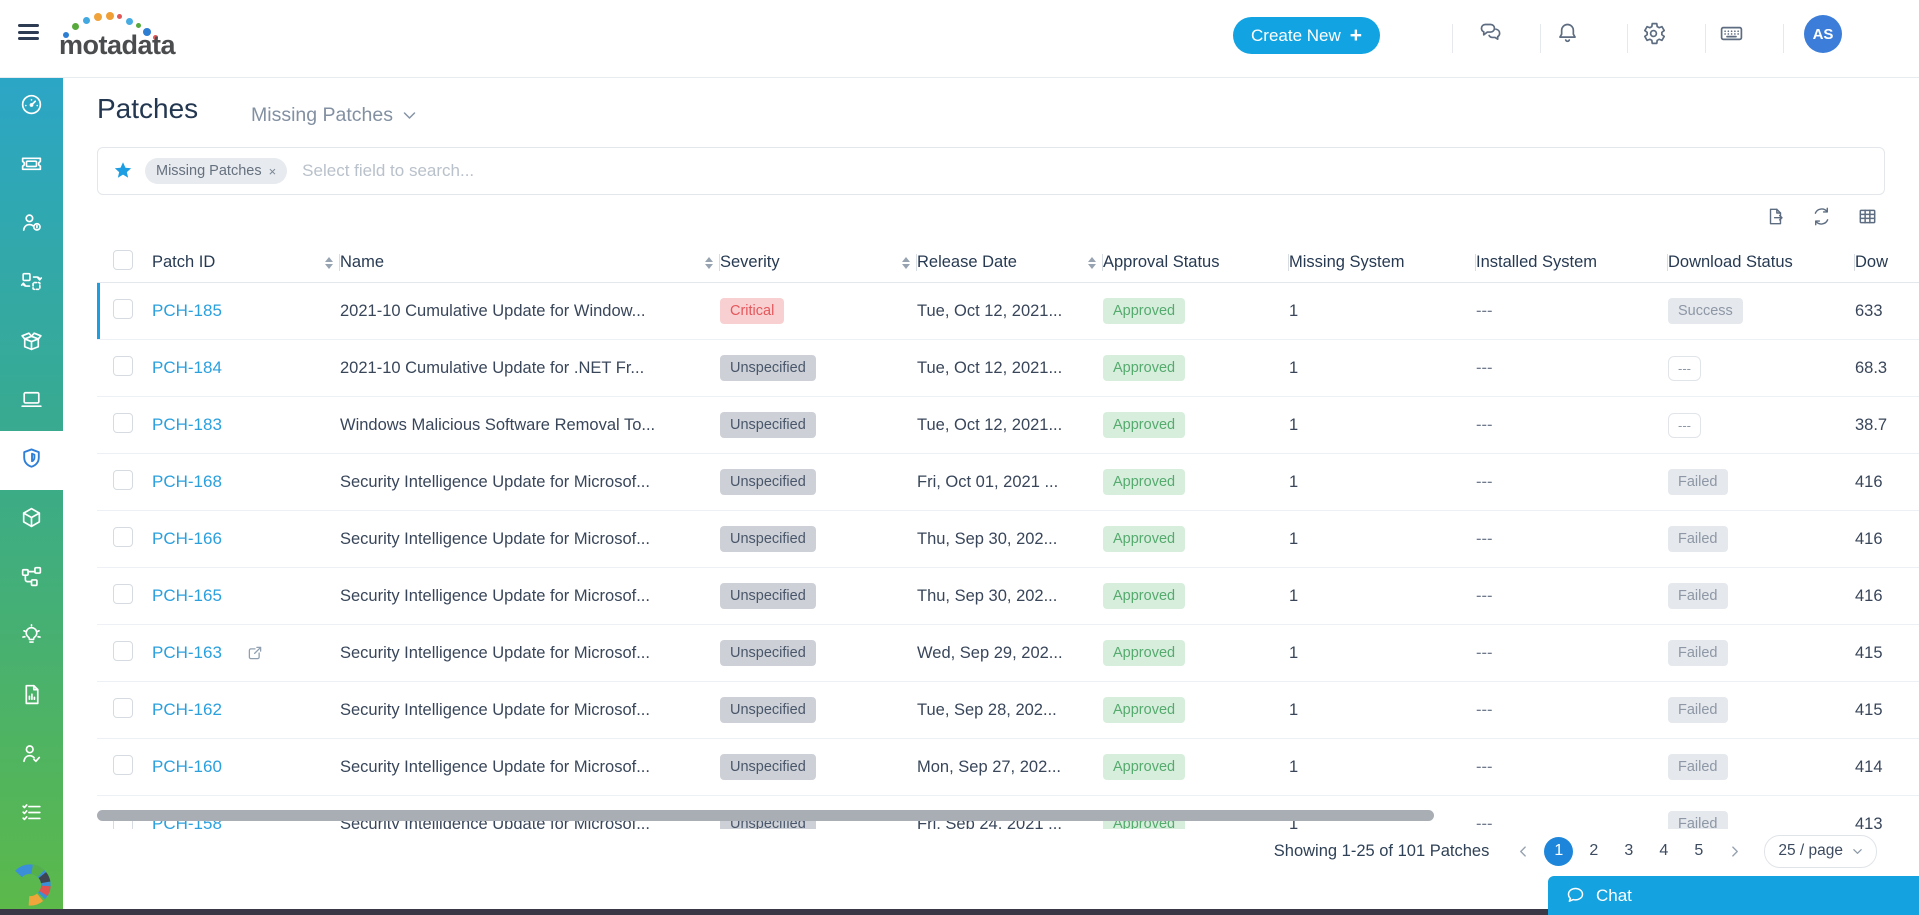 The image size is (1919, 915). What do you see at coordinates (1733, 895) in the screenshot?
I see `chat-launcher-button: Chat` at bounding box center [1733, 895].